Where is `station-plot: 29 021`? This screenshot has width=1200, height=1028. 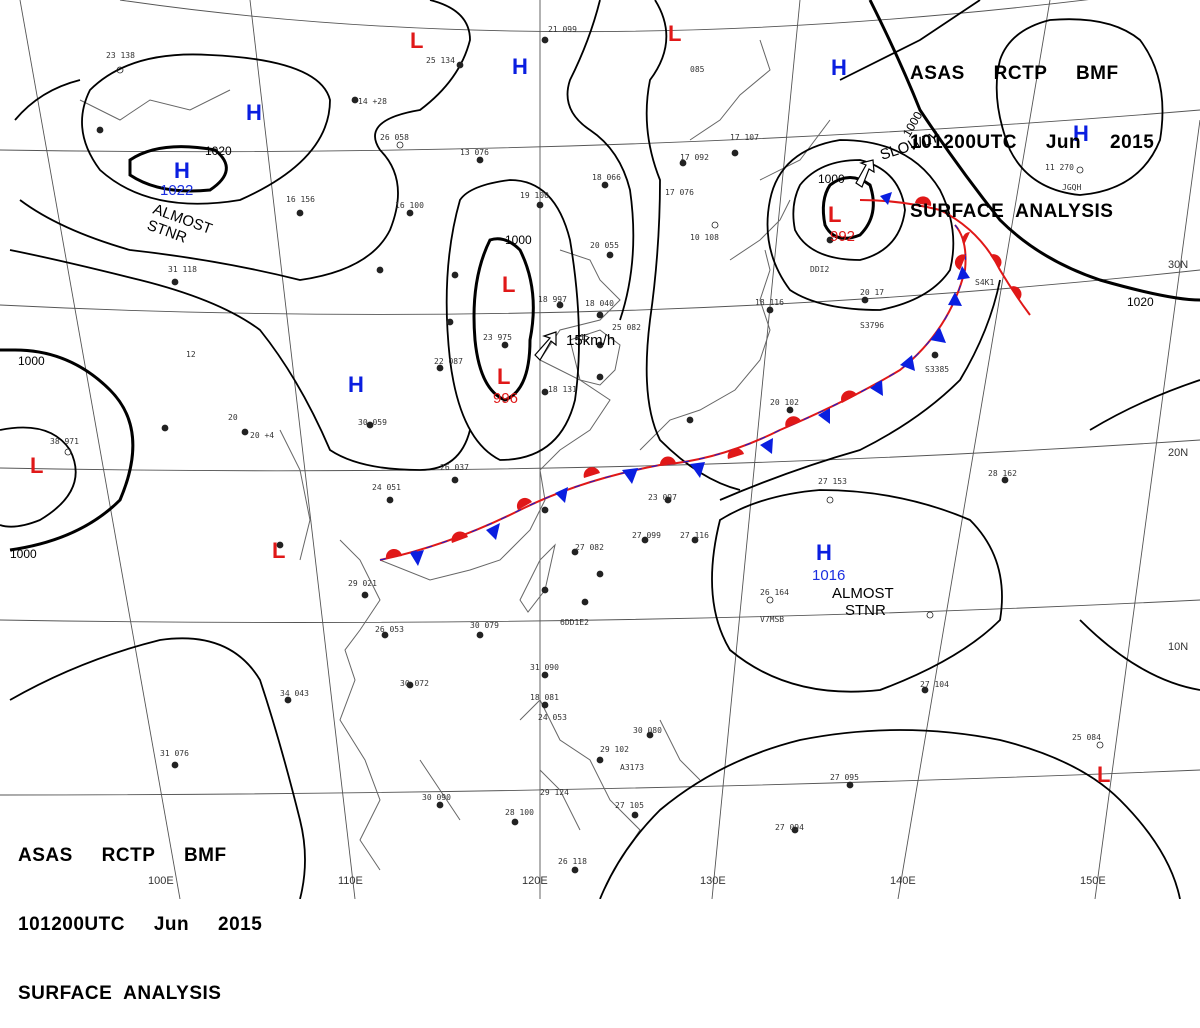 station-plot: 29 021 is located at coordinates (362, 583).